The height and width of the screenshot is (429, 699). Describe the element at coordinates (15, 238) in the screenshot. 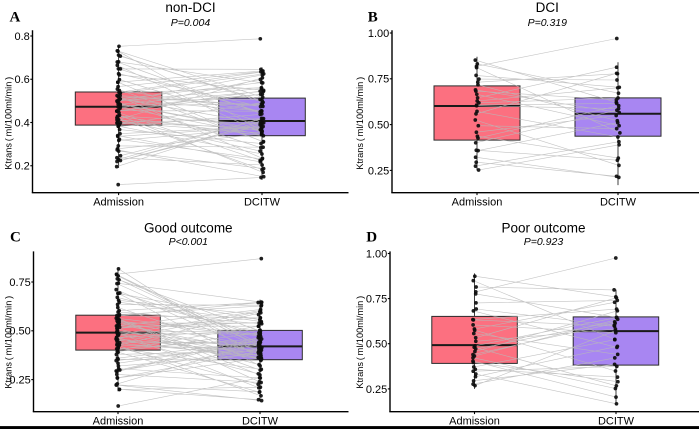

I see `svg-text: C` at that location.